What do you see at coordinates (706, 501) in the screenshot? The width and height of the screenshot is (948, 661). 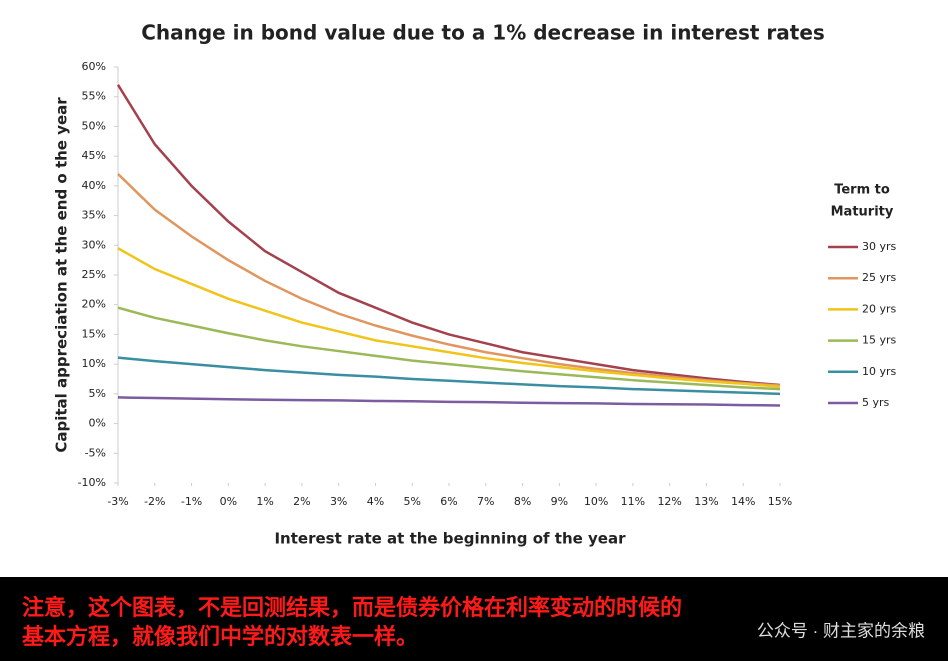 I see `x-tick-label: 13%` at bounding box center [706, 501].